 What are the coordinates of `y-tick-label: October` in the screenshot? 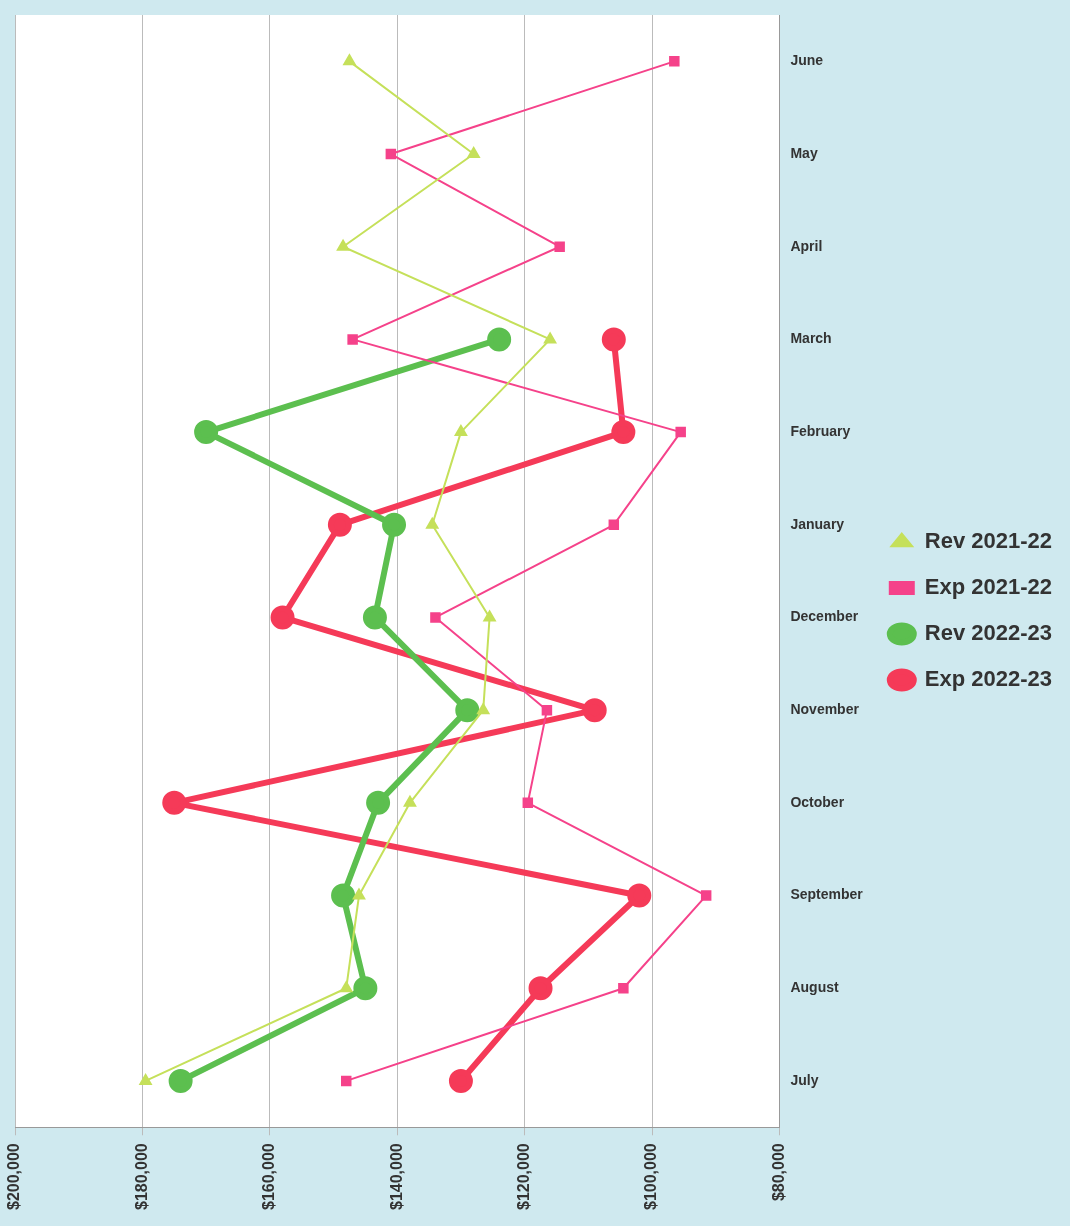 It's located at (817, 801).